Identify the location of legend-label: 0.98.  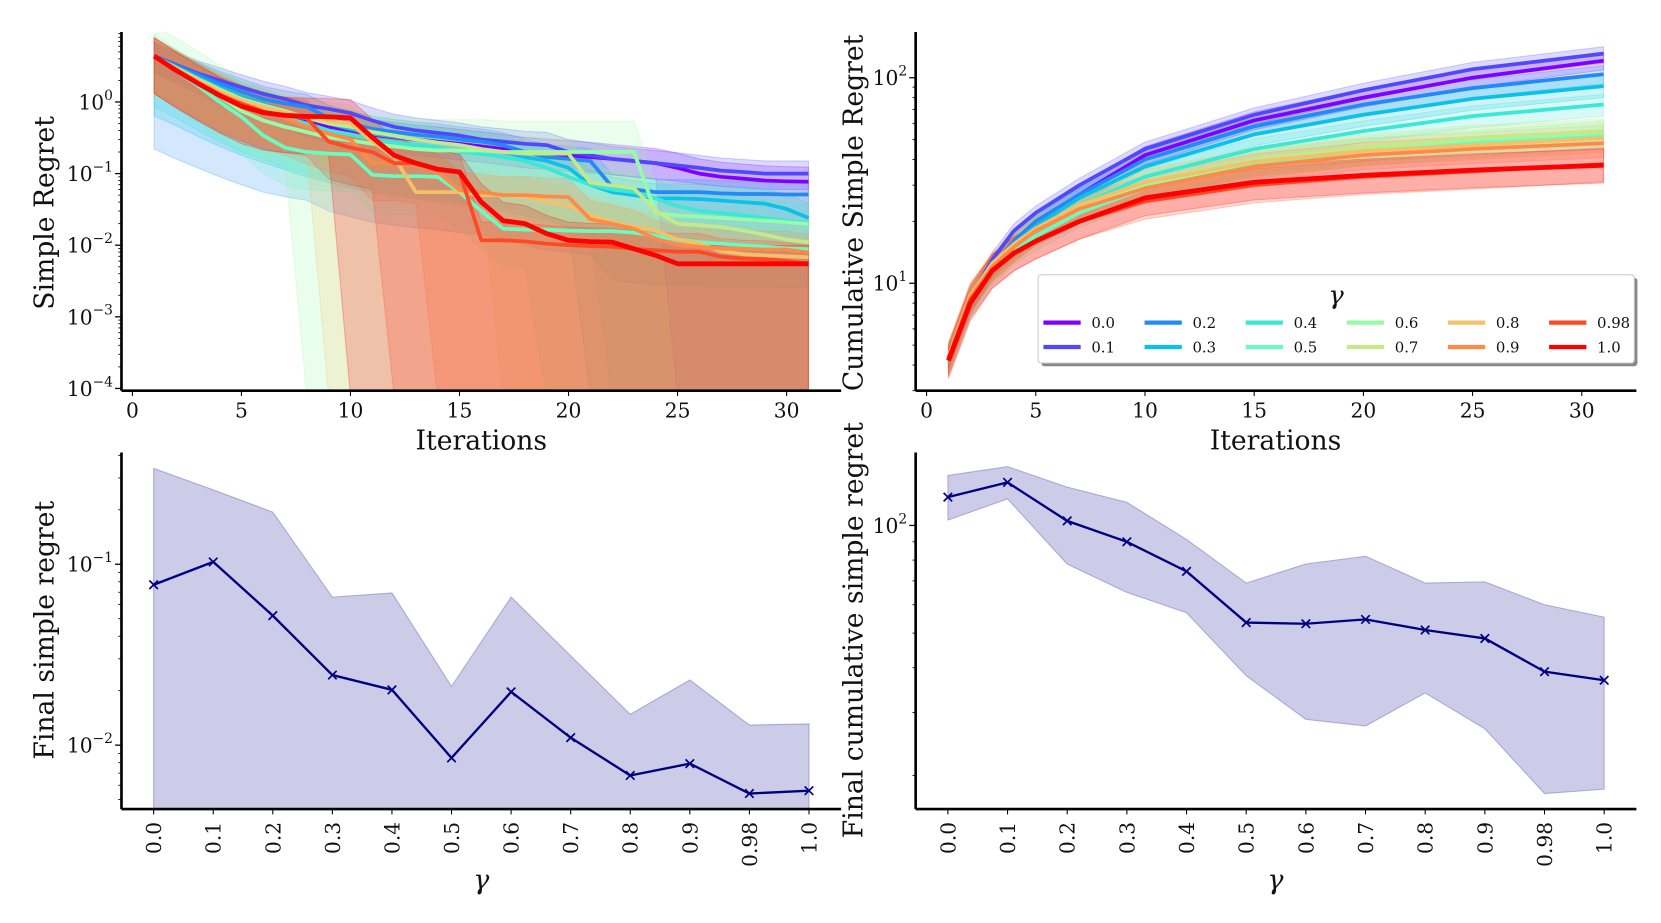
(1613, 323).